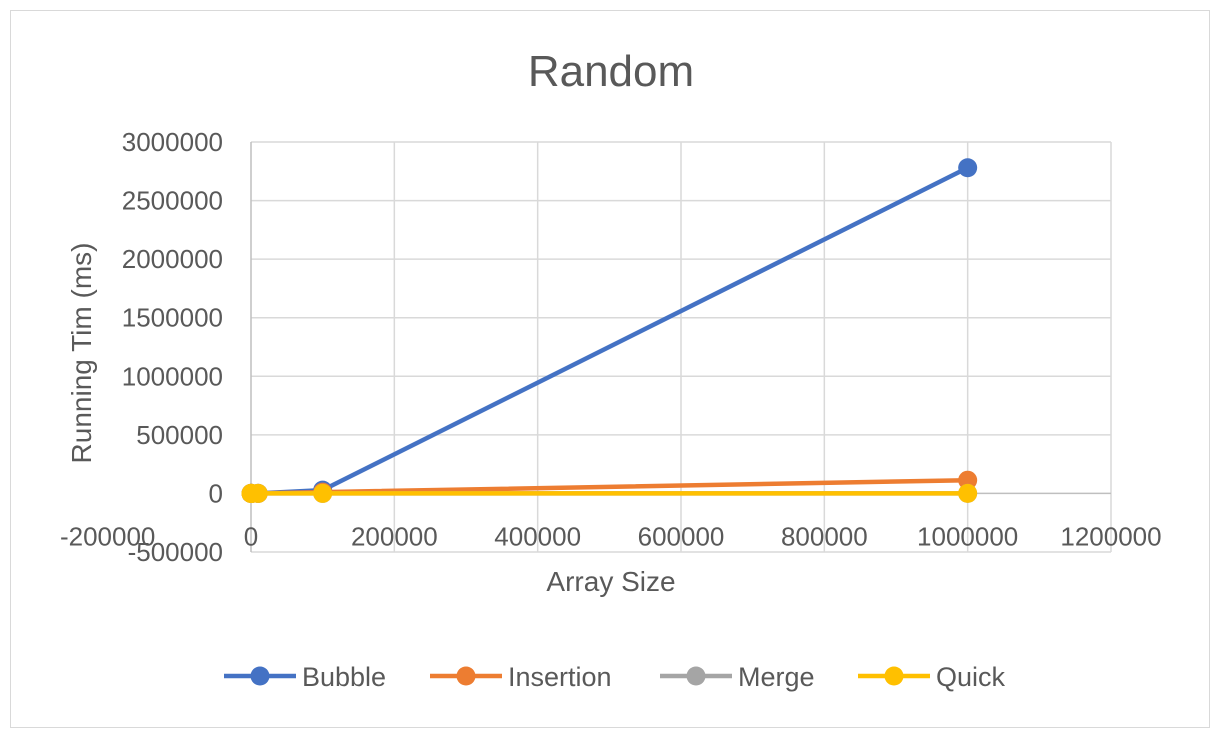 The height and width of the screenshot is (740, 1222). Describe the element at coordinates (696, 676) in the screenshot. I see `merge-legend-marker` at that location.